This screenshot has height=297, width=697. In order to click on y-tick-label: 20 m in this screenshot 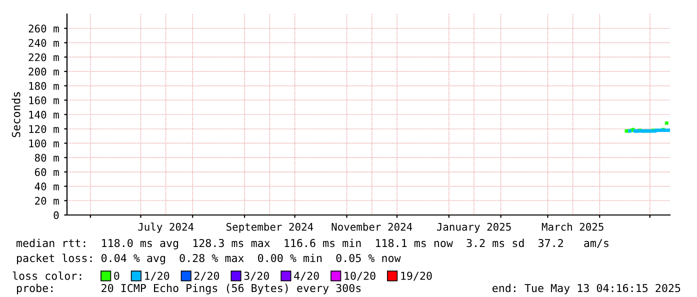, I will do `click(47, 200)`.